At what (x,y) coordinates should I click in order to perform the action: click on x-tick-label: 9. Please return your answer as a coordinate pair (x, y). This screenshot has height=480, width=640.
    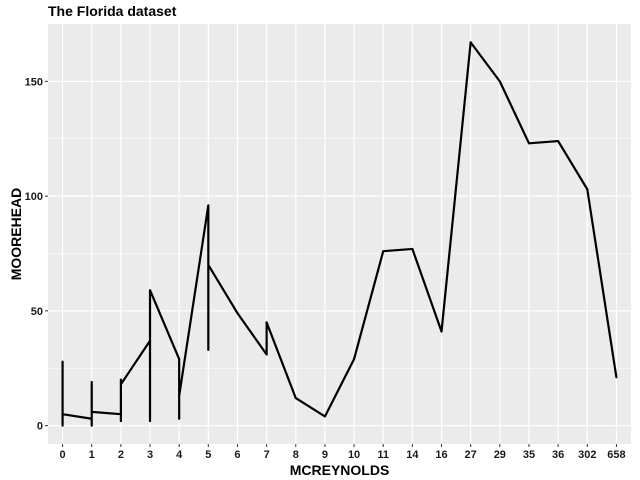
    Looking at the image, I should click on (325, 455).